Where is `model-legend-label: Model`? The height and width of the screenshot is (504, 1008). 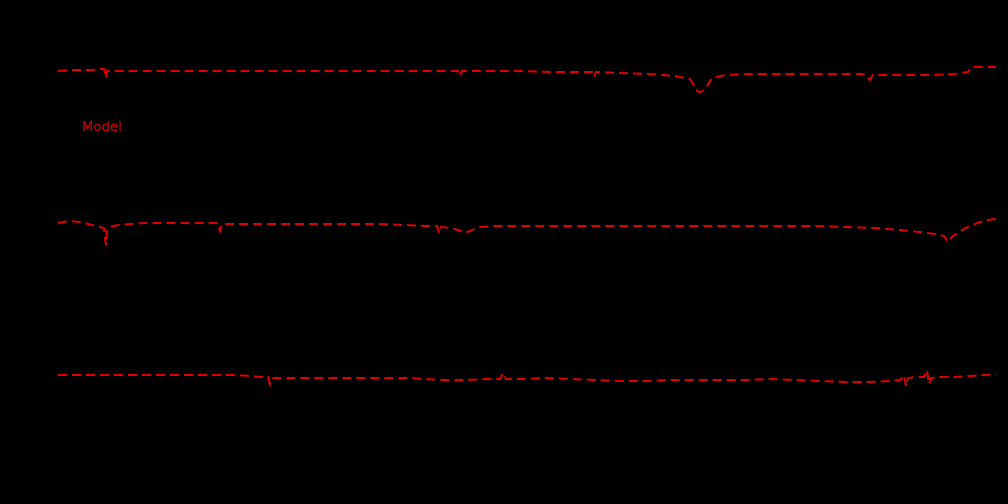
model-legend-label: Model is located at coordinates (102, 127).